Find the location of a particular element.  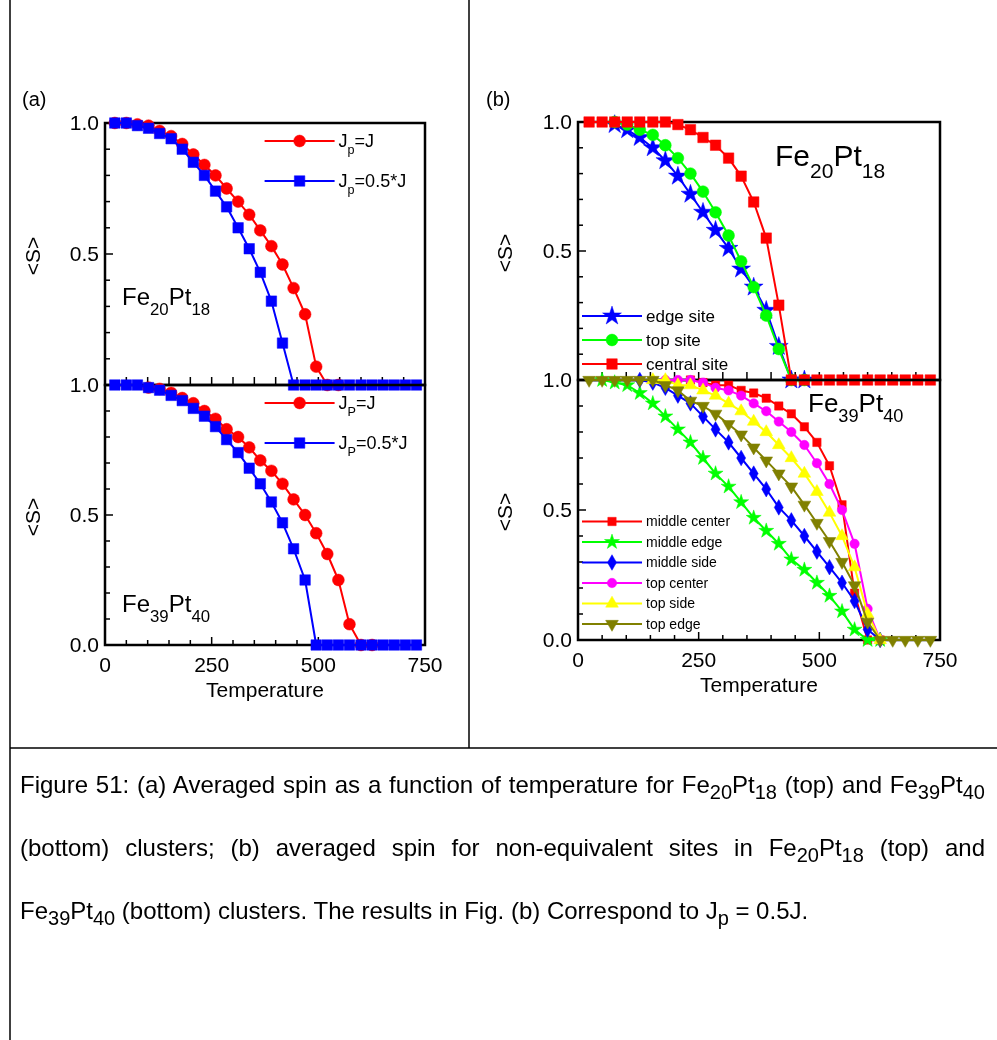

legend-label: middle center is located at coordinates (688, 521).